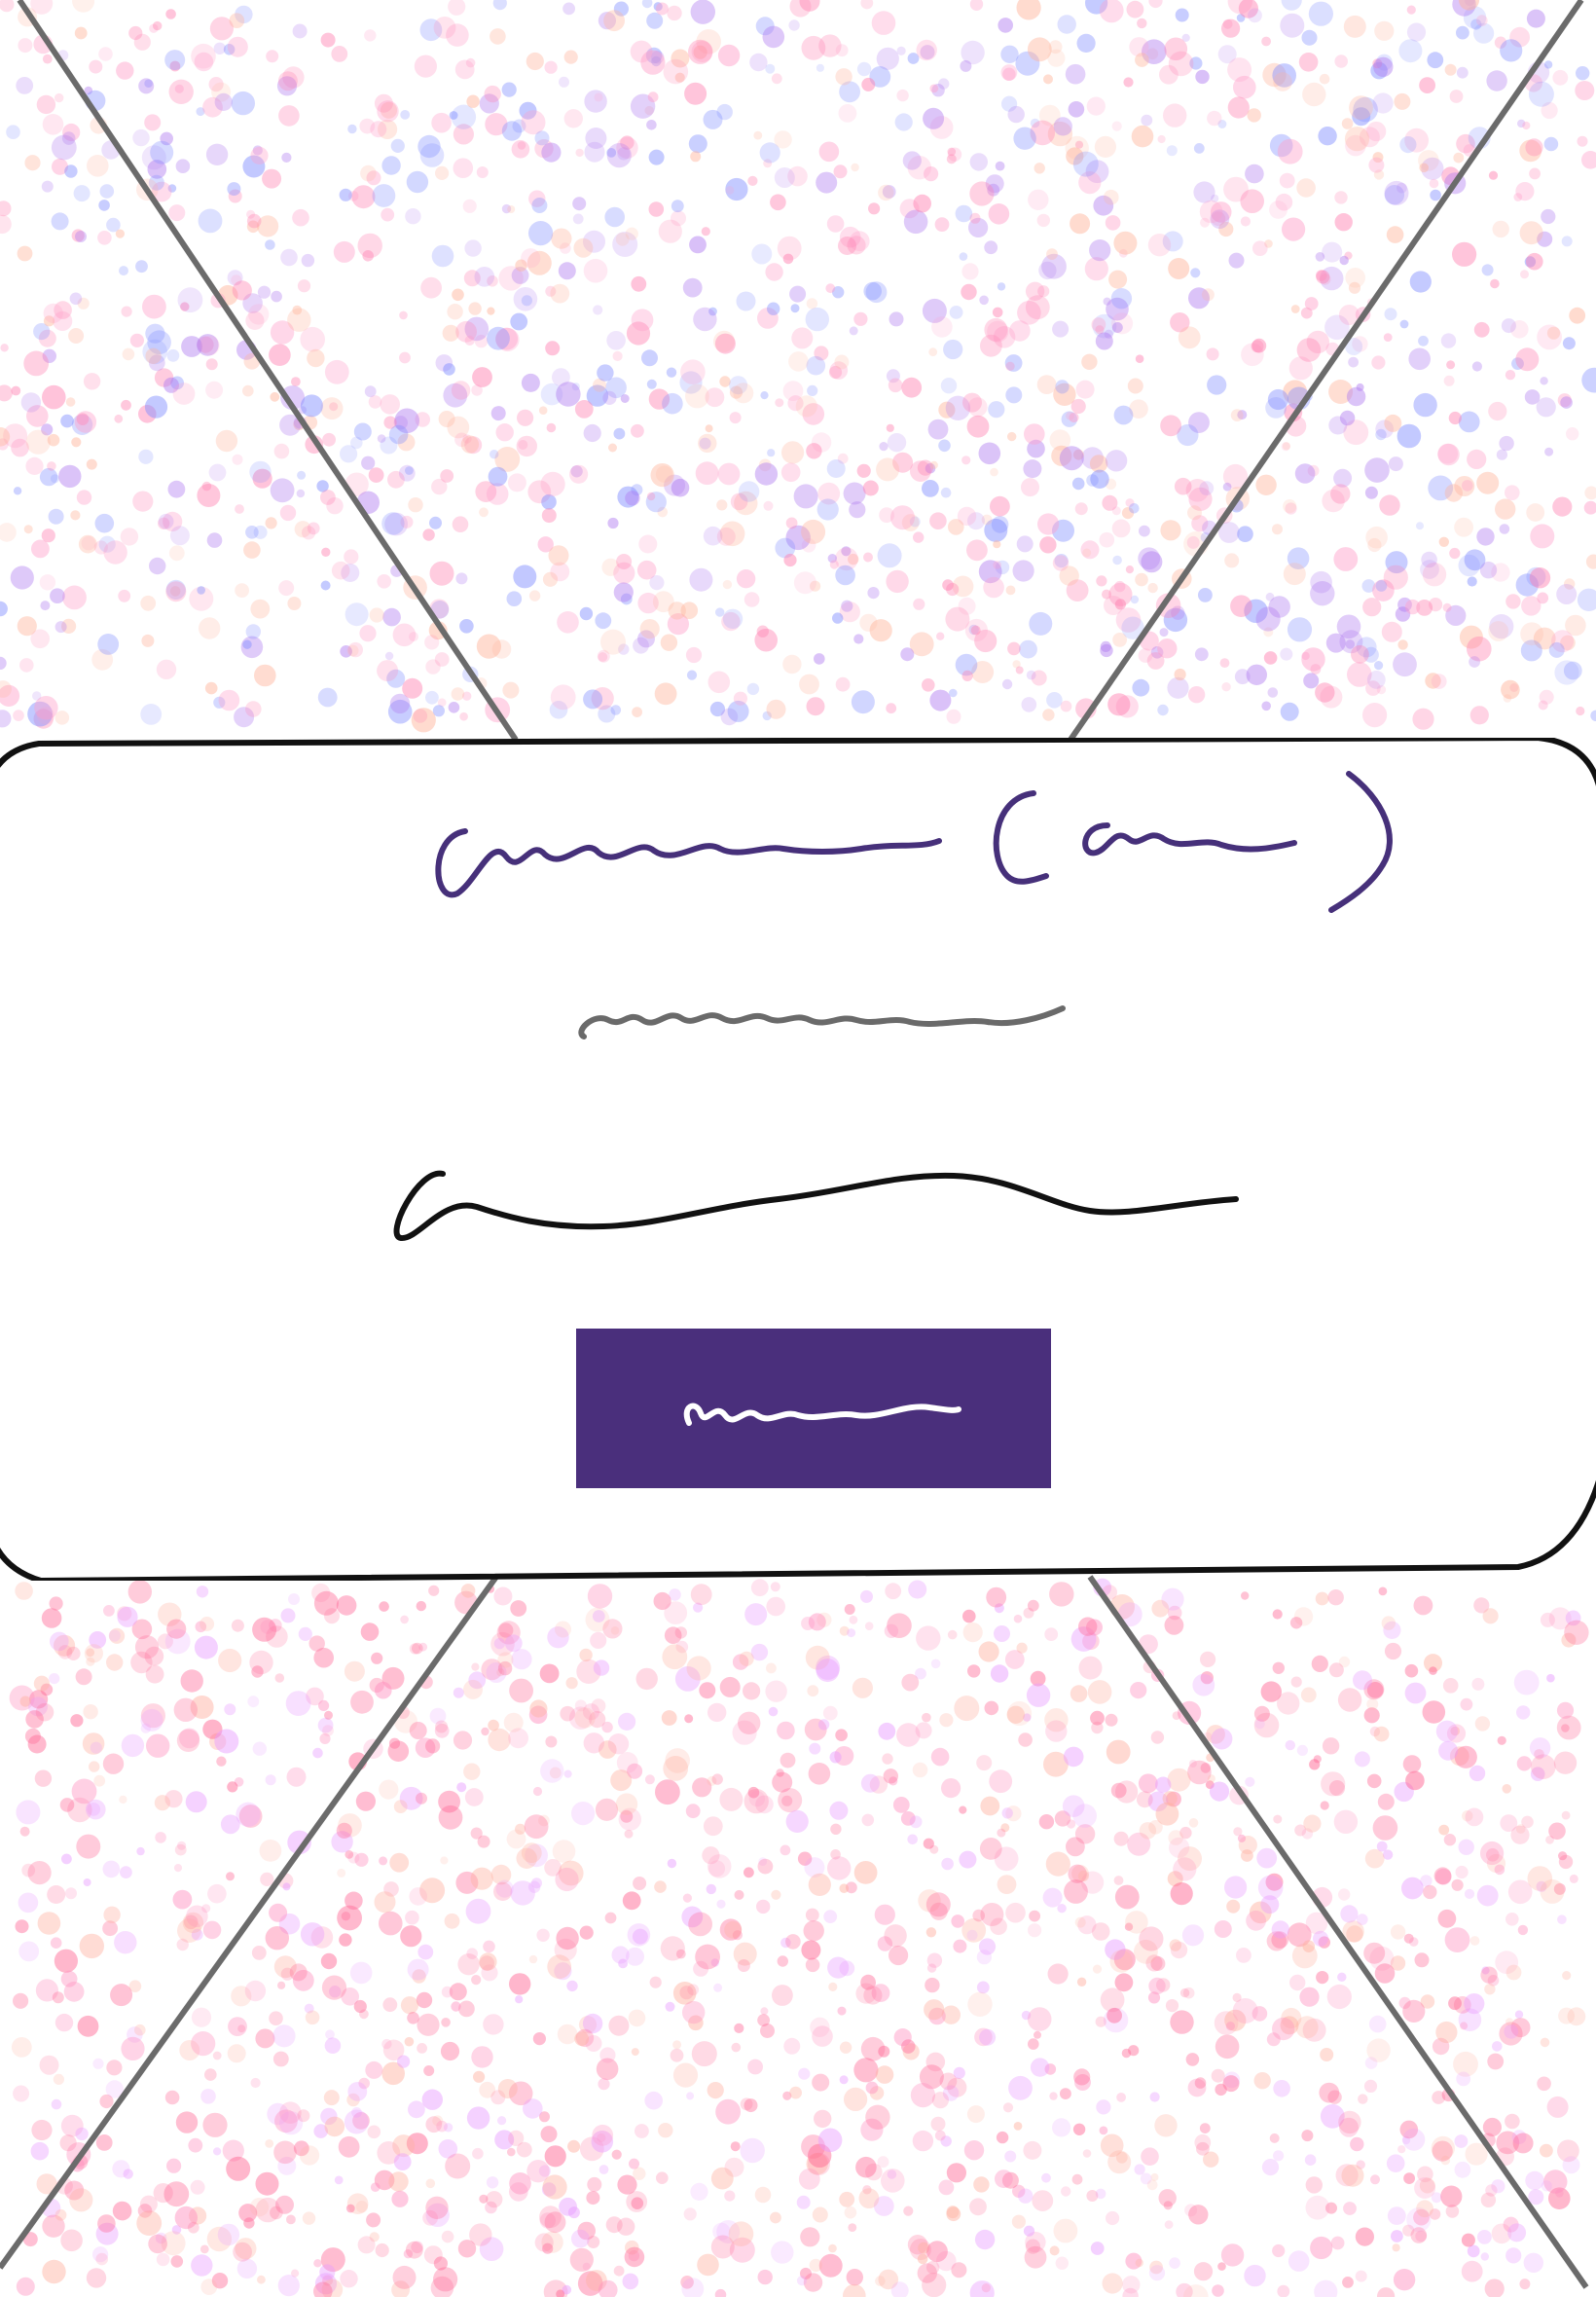  What do you see at coordinates (813, 1408) in the screenshot?
I see `primary-action-button` at bounding box center [813, 1408].